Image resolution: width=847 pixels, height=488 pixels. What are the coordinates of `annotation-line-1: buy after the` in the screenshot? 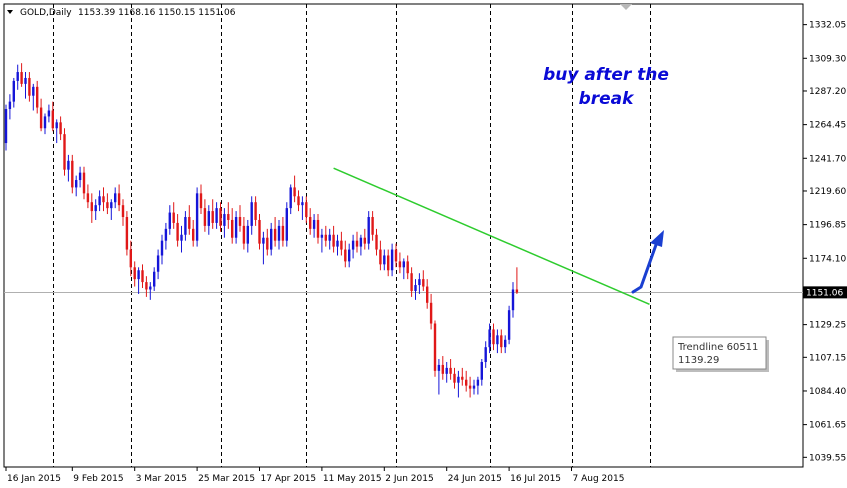 It's located at (606, 75).